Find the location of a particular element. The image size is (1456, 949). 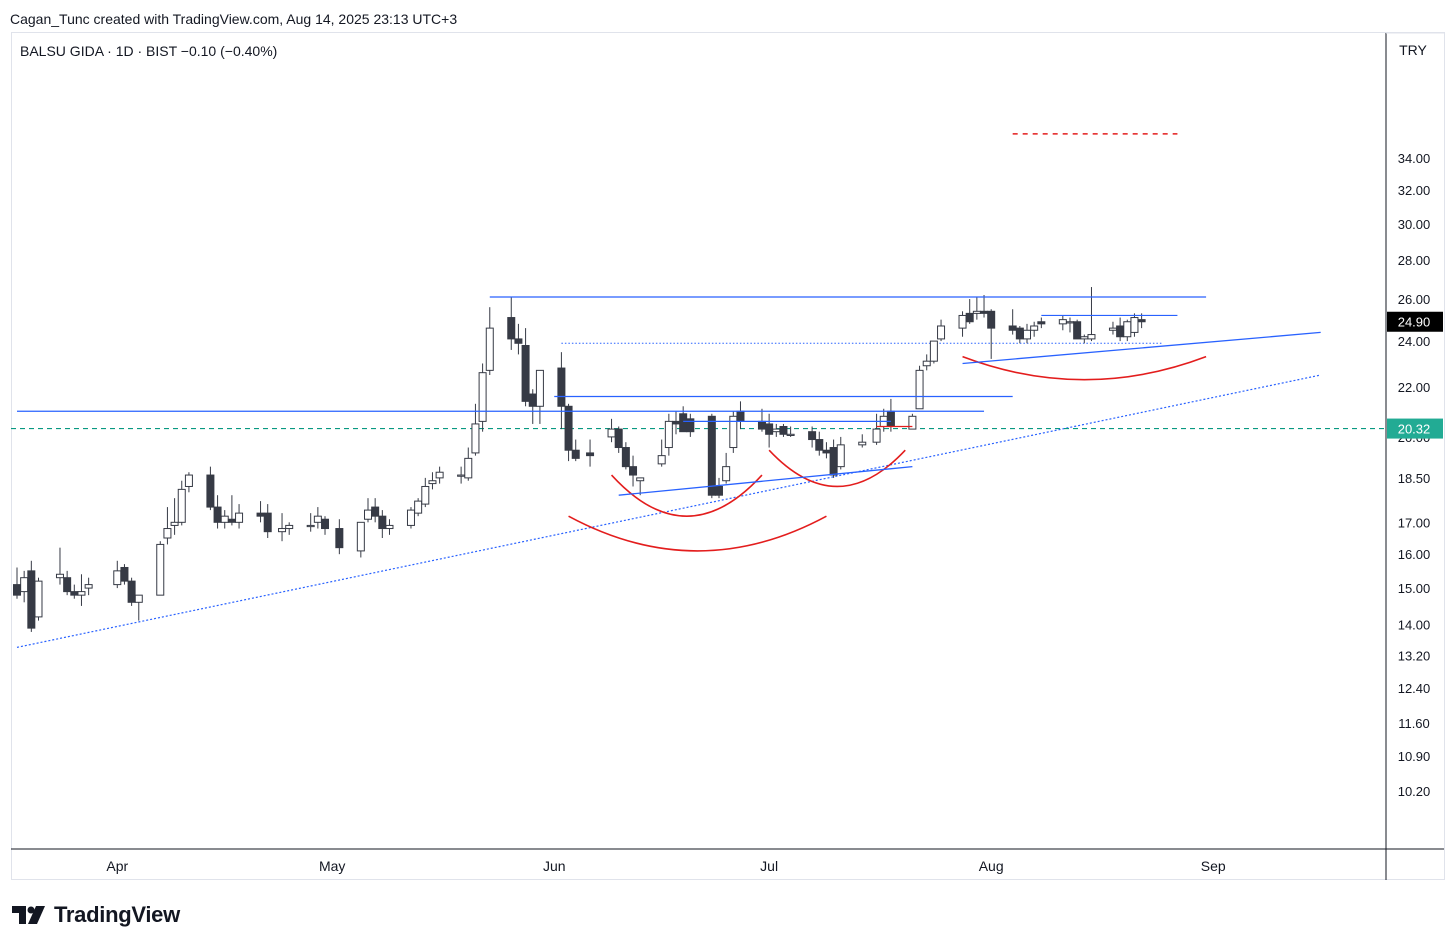

time-tick-label: Apr is located at coordinates (117, 866).